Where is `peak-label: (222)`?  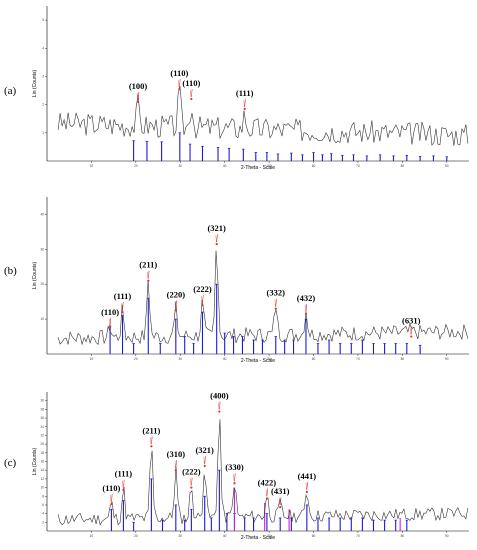 peak-label: (222) is located at coordinates (202, 289).